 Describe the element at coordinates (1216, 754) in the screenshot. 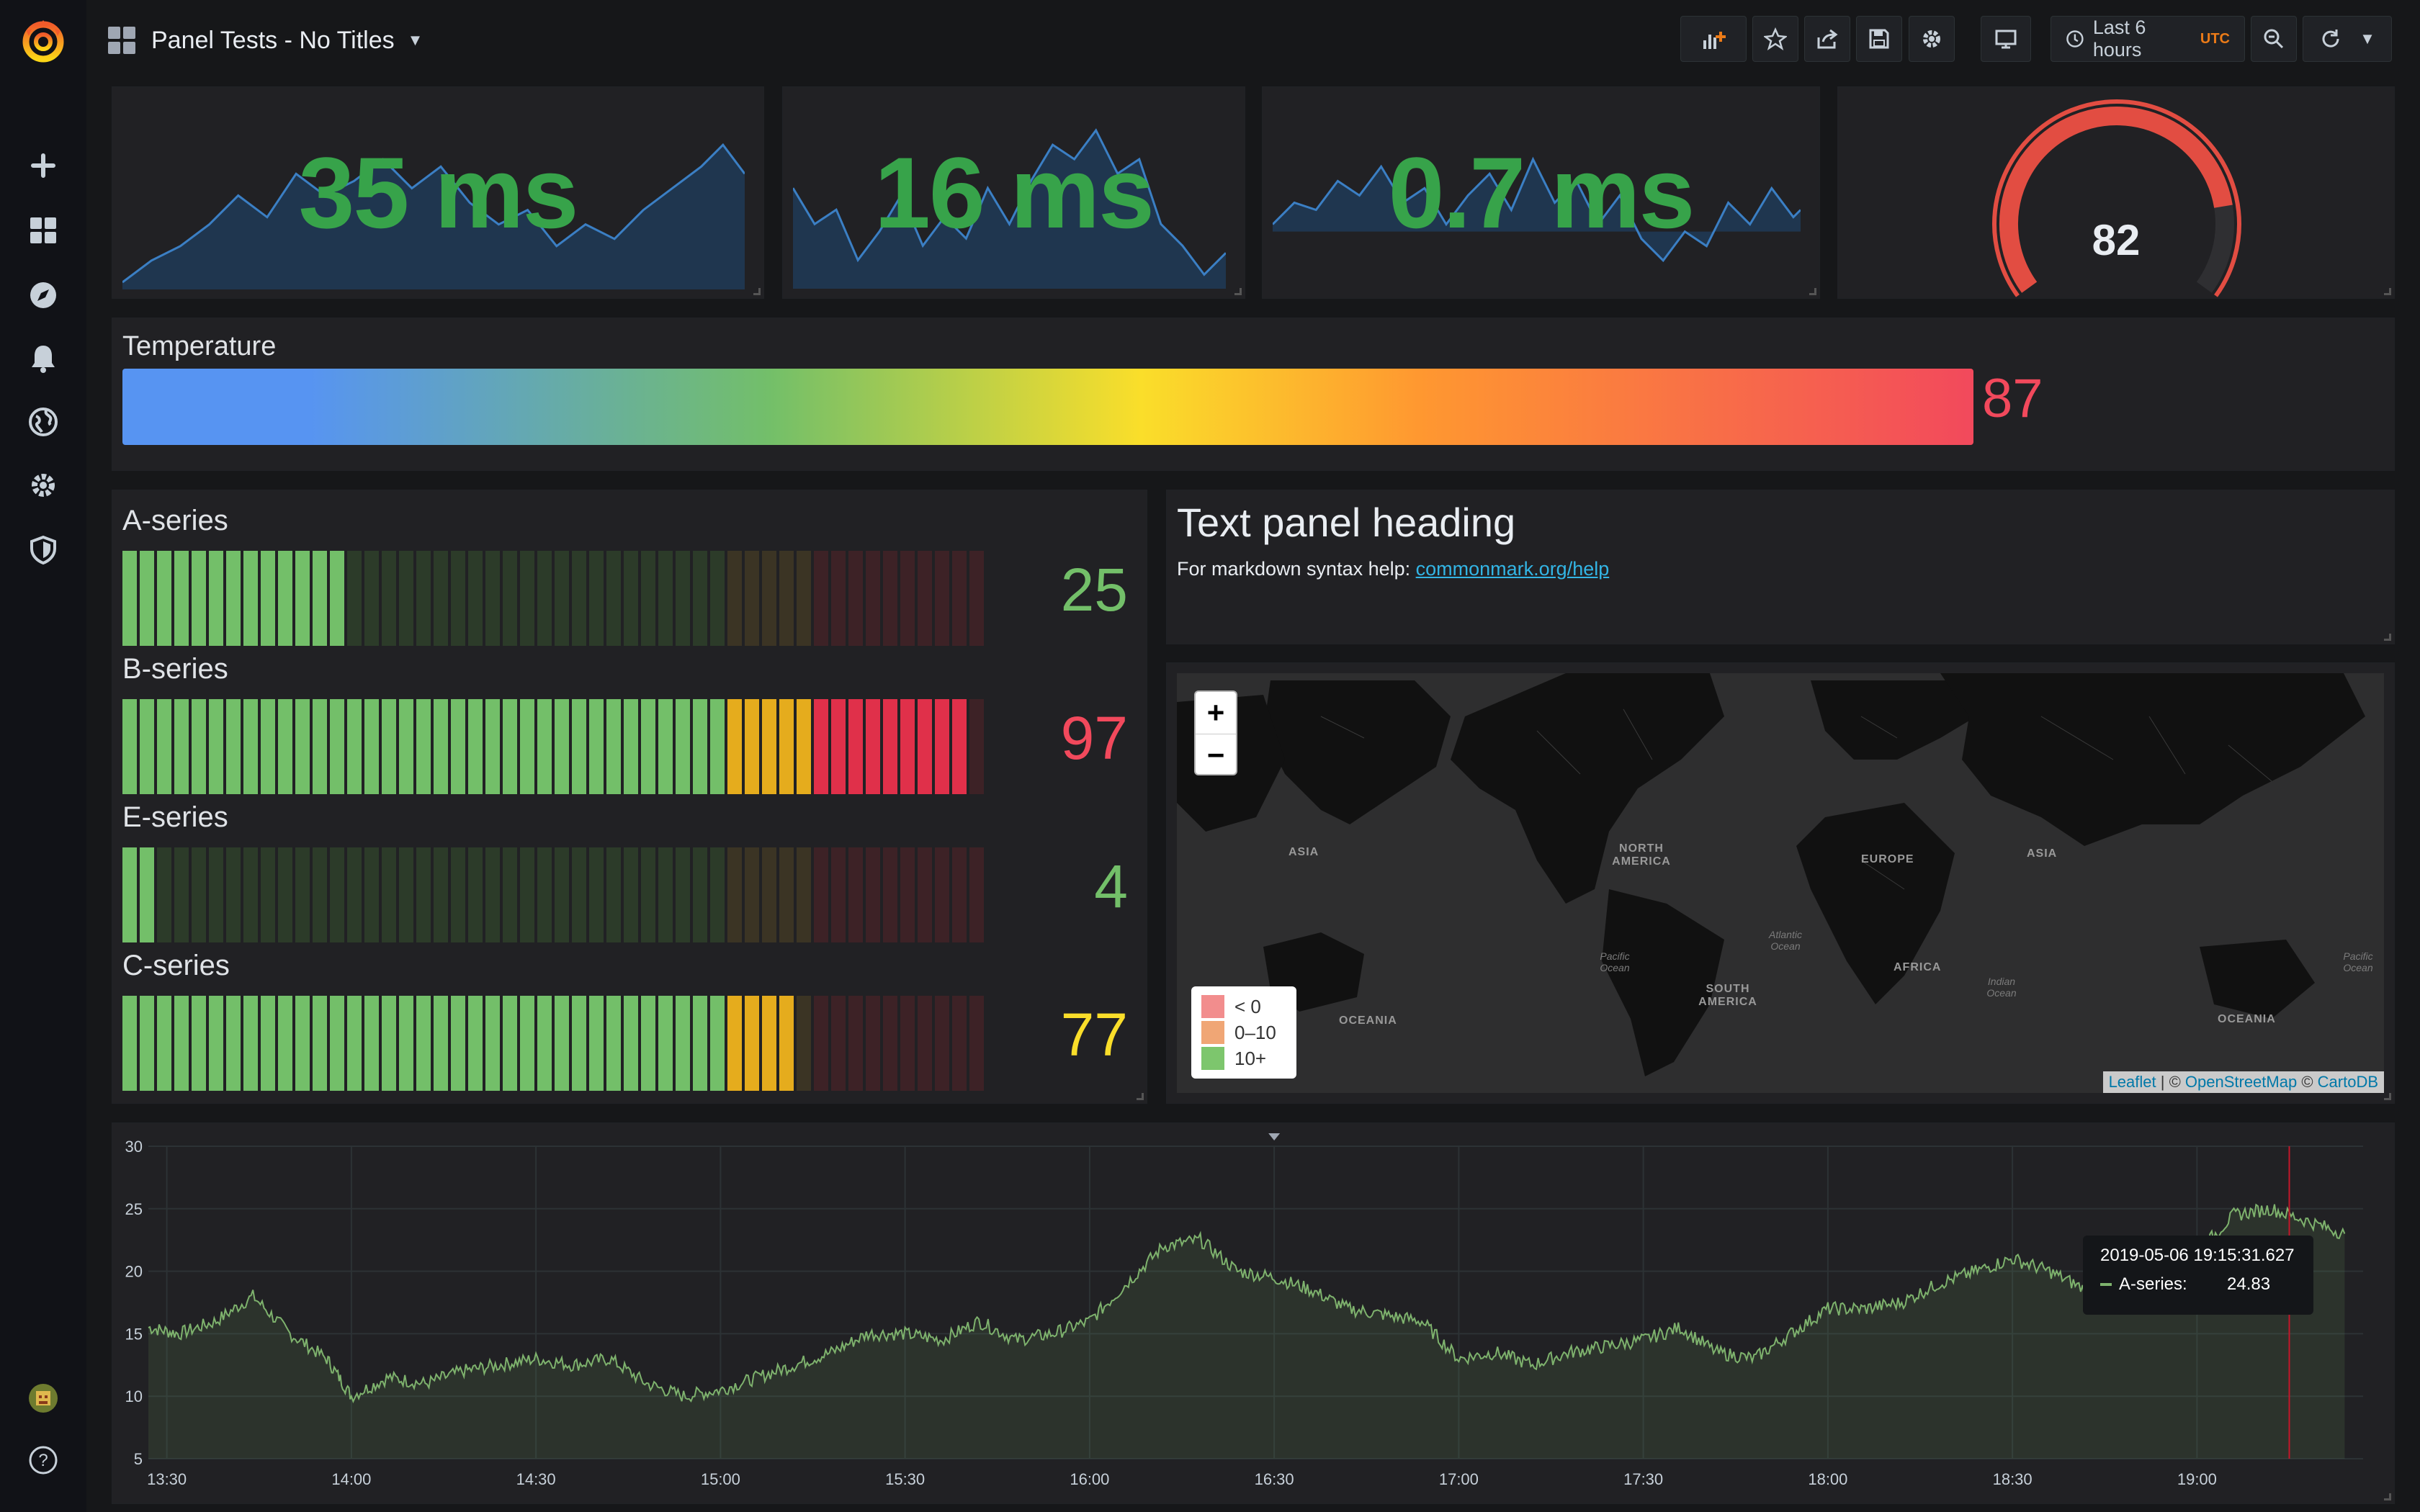

I see `map-zoom-out-button: −` at that location.